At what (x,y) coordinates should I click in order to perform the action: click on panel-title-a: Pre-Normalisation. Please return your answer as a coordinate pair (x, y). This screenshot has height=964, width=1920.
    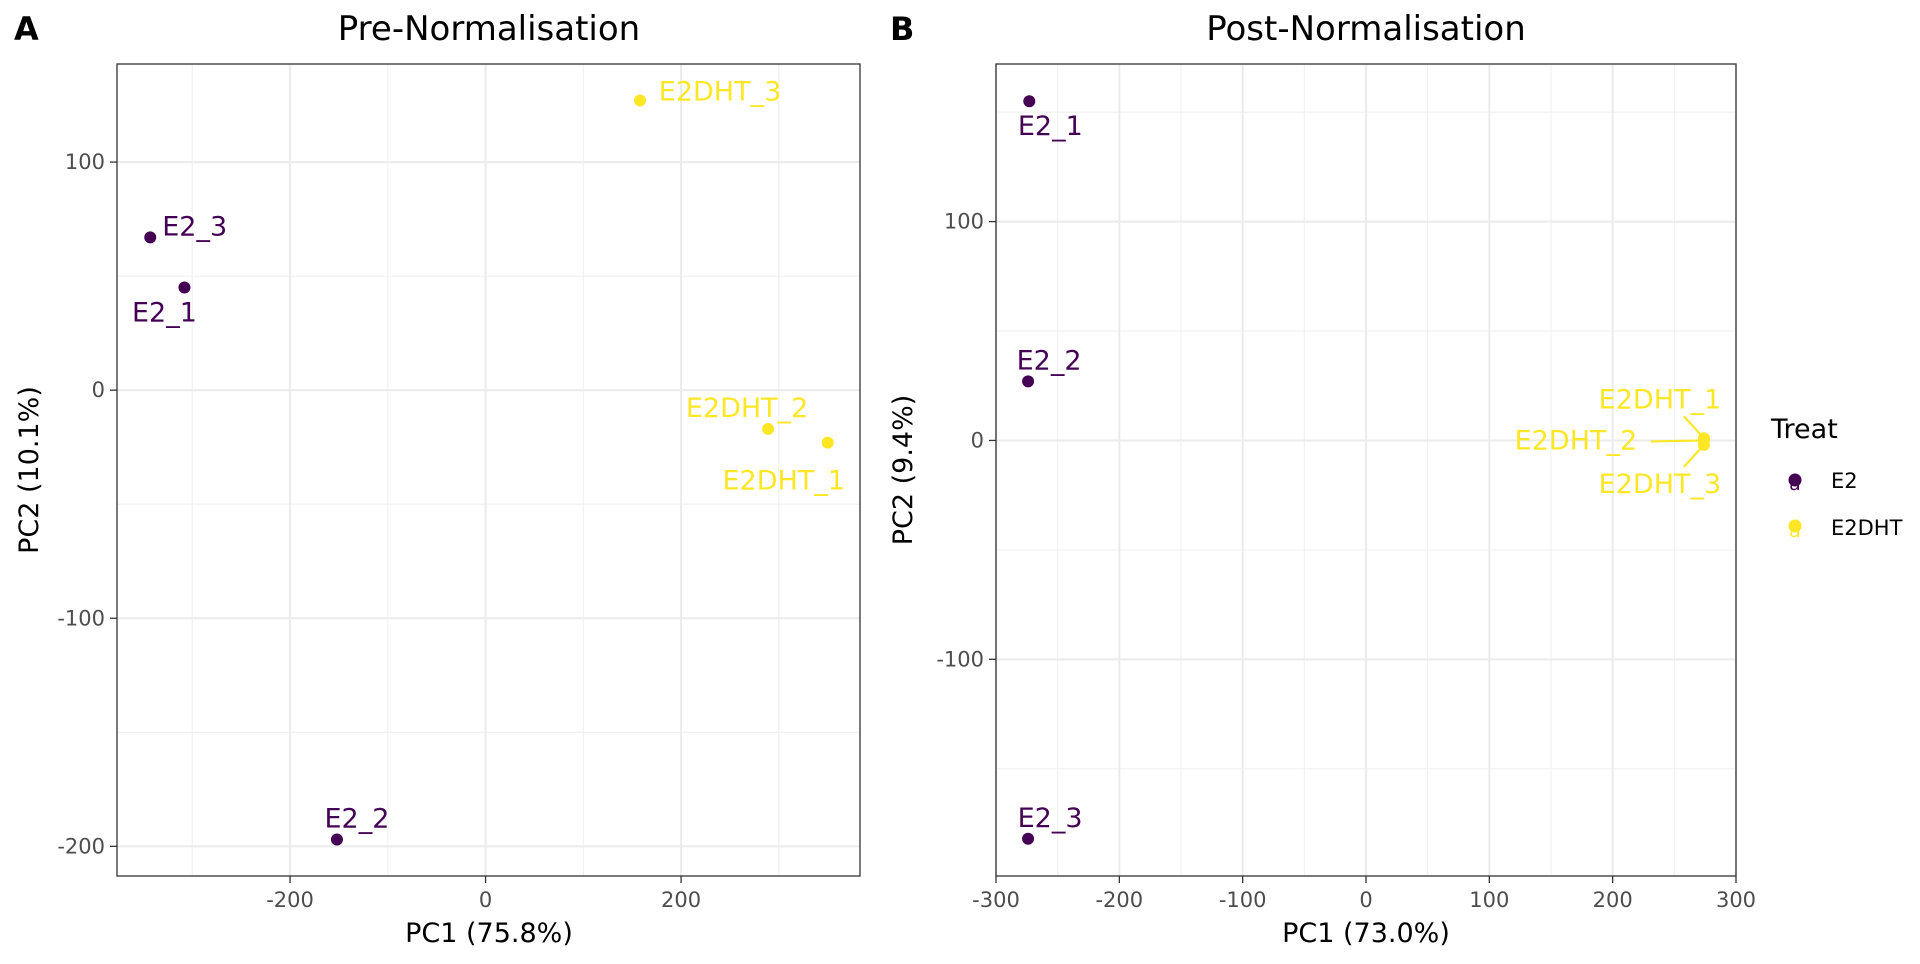
    Looking at the image, I should click on (489, 29).